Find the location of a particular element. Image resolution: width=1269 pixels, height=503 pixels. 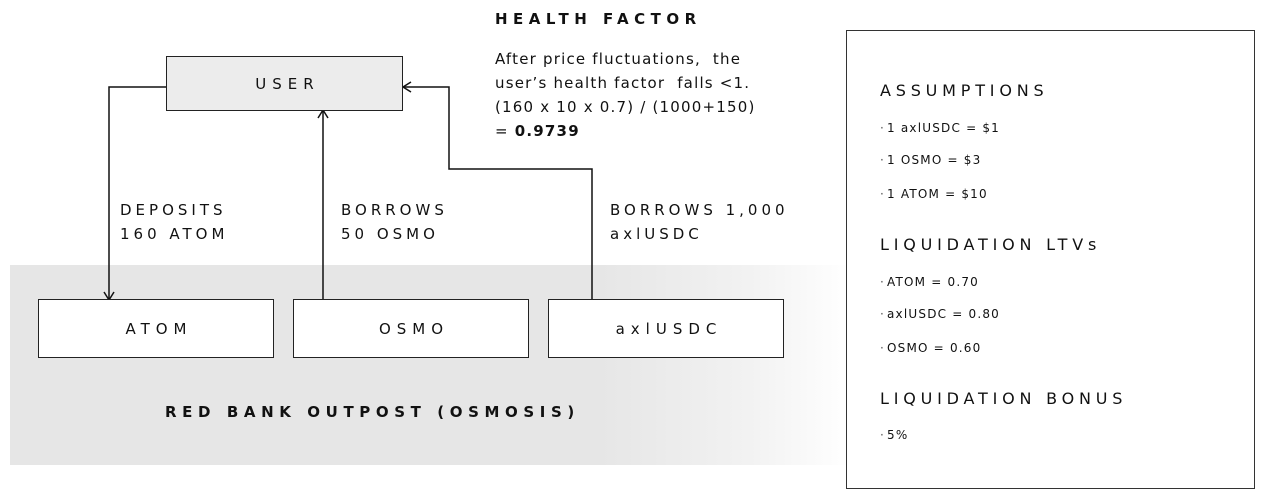

health-factor-line: (160 x 10 x 0.7) / (1000+150) is located at coordinates (625, 107).